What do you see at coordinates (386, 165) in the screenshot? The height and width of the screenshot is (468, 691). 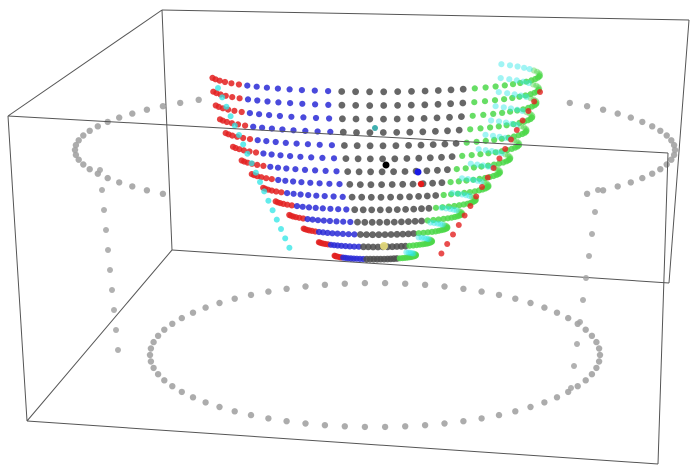 I see `marker-black-point` at bounding box center [386, 165].